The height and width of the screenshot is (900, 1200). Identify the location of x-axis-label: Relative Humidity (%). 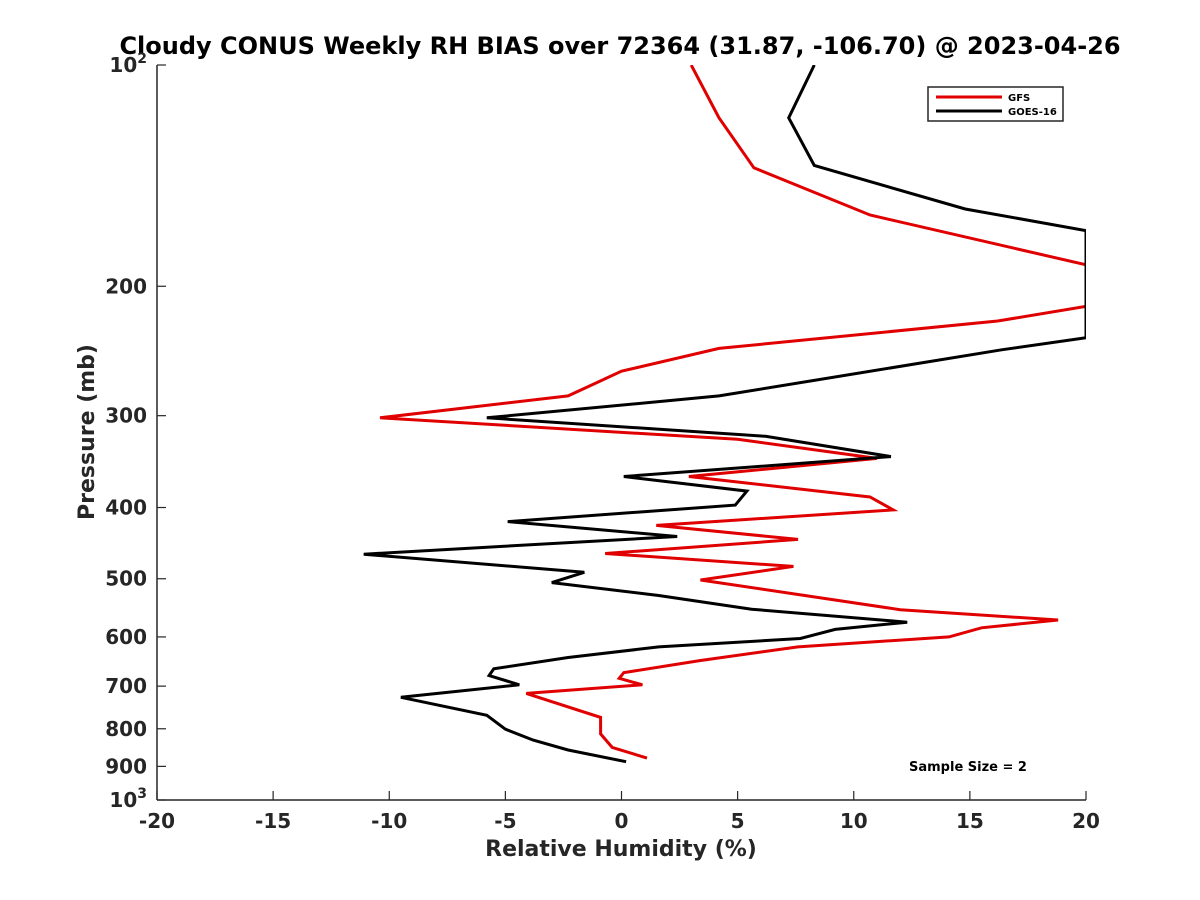
(621, 849).